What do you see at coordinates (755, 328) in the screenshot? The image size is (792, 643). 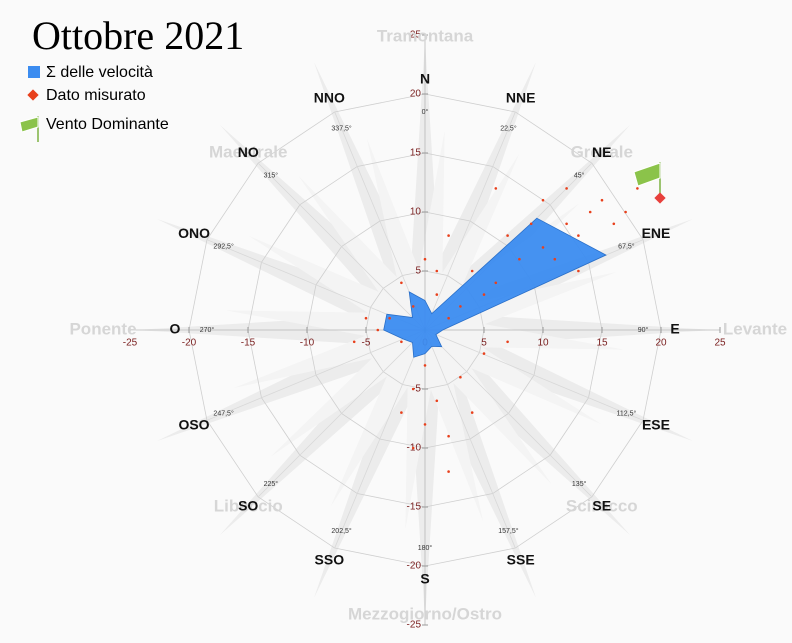 I see `wind-name: Levante` at bounding box center [755, 328].